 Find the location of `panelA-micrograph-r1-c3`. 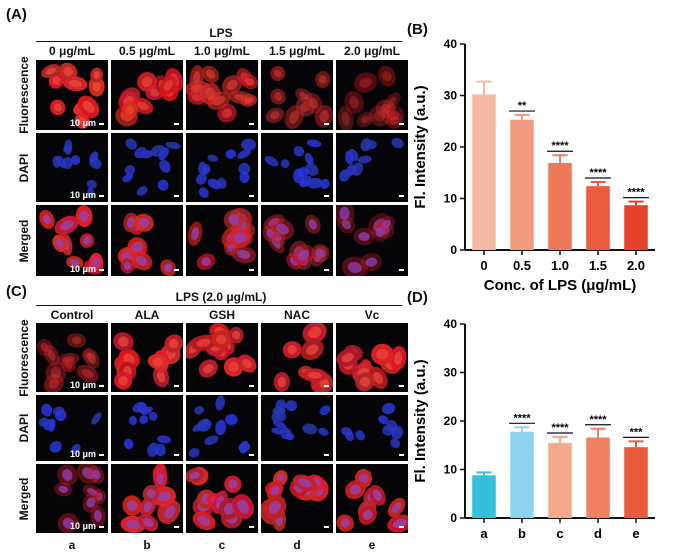

panelA-micrograph-r1-c3 is located at coordinates (297, 167).